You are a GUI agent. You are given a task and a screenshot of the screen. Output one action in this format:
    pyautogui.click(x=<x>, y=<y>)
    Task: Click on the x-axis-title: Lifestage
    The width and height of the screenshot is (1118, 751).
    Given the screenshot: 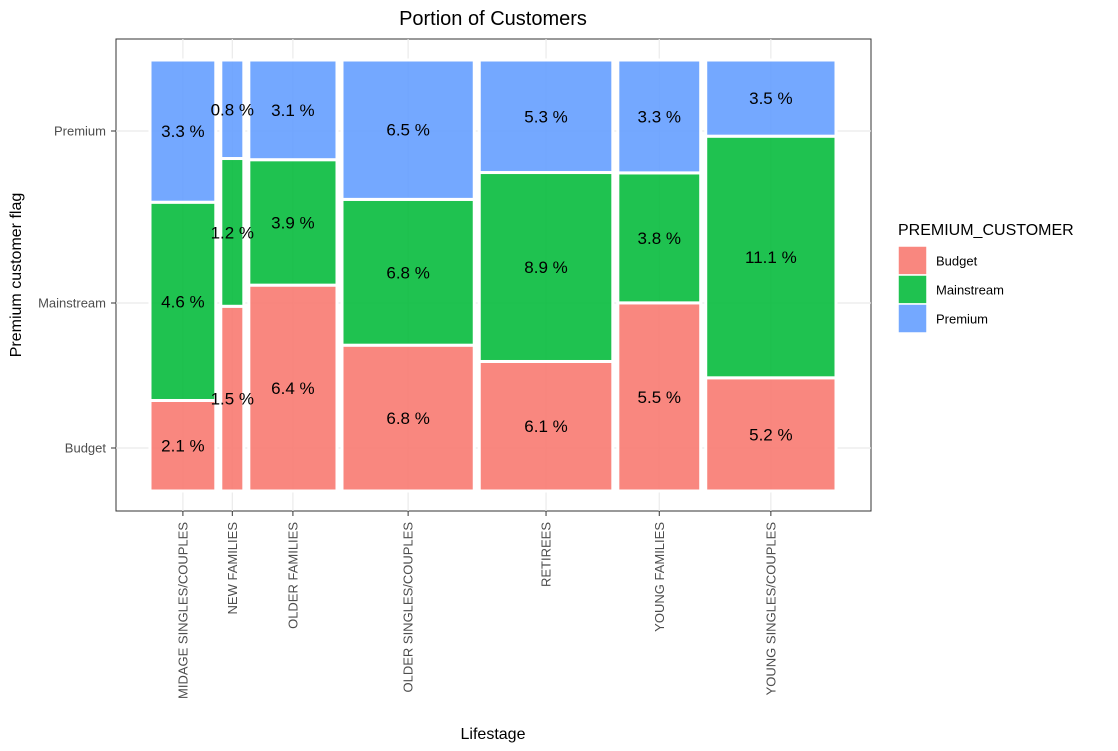 What is the action you would take?
    pyautogui.click(x=493, y=734)
    